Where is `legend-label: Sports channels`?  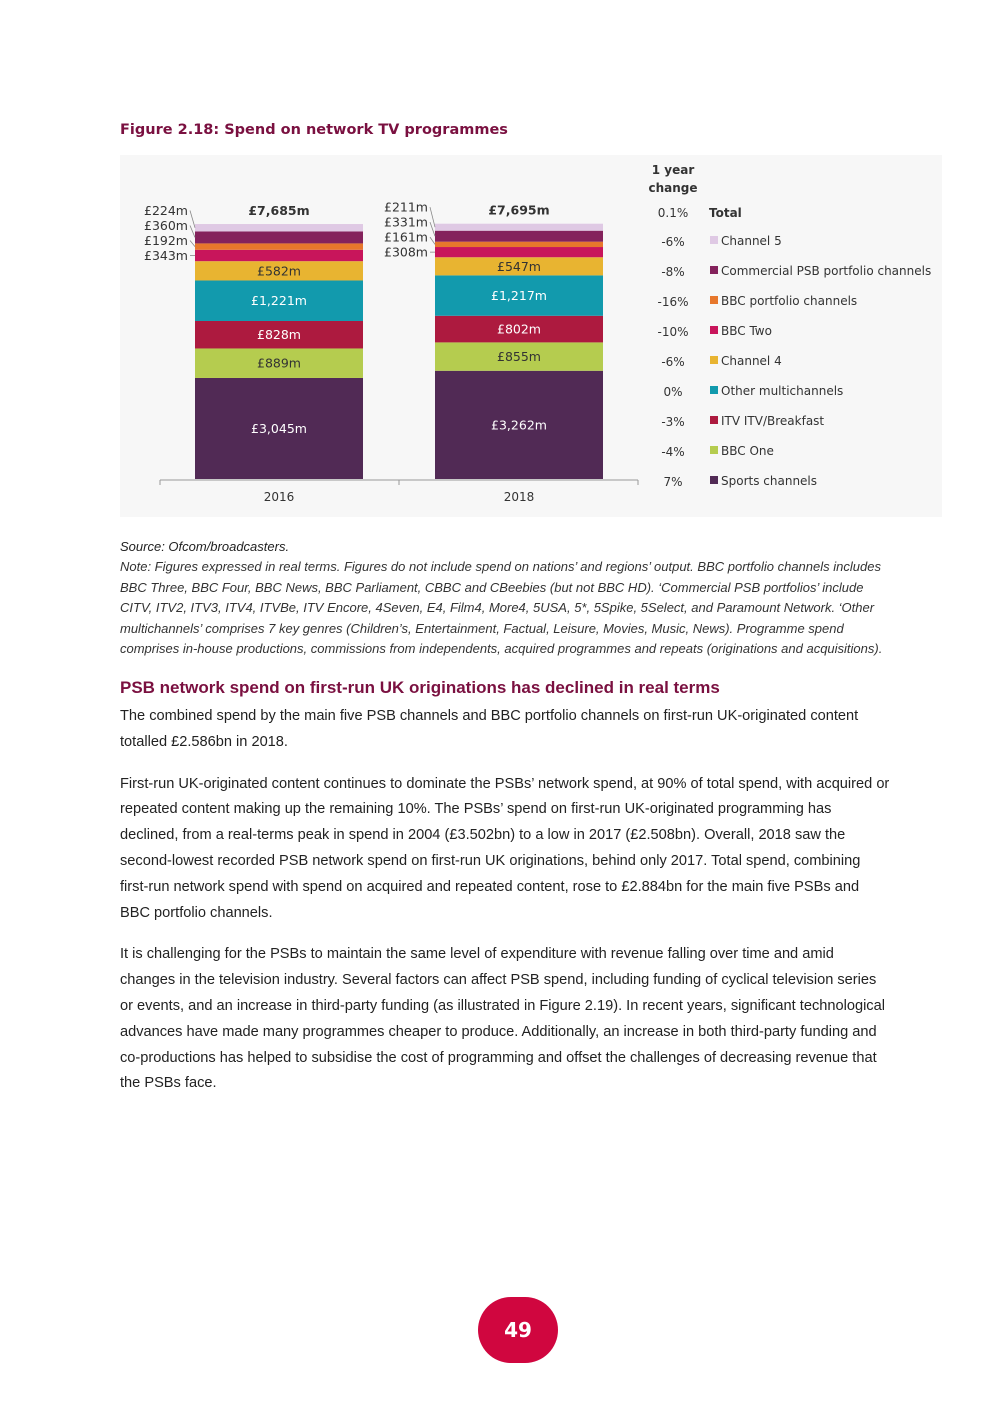
legend-label: Sports channels is located at coordinates (769, 481).